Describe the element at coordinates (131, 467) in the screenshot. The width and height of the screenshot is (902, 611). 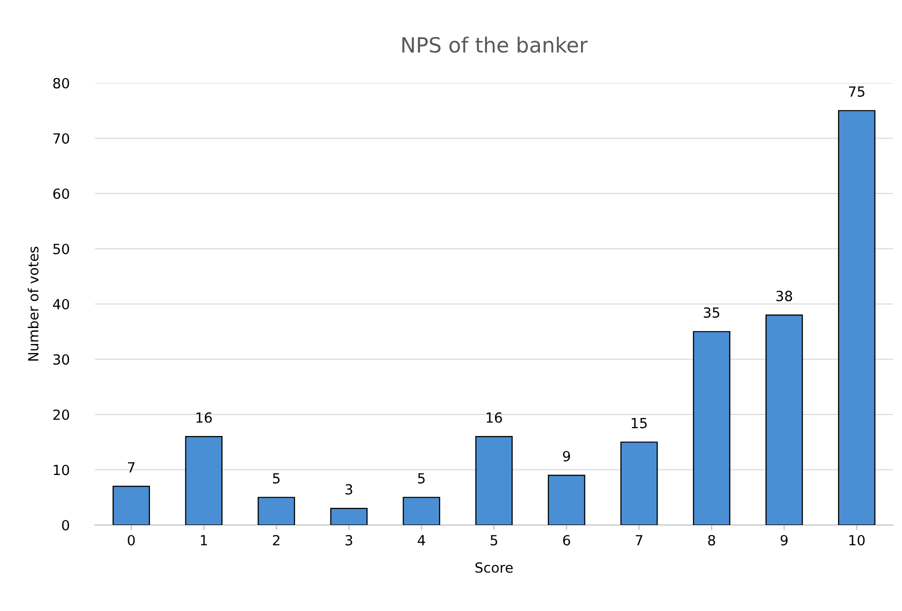
I see `data-label: 7` at that location.